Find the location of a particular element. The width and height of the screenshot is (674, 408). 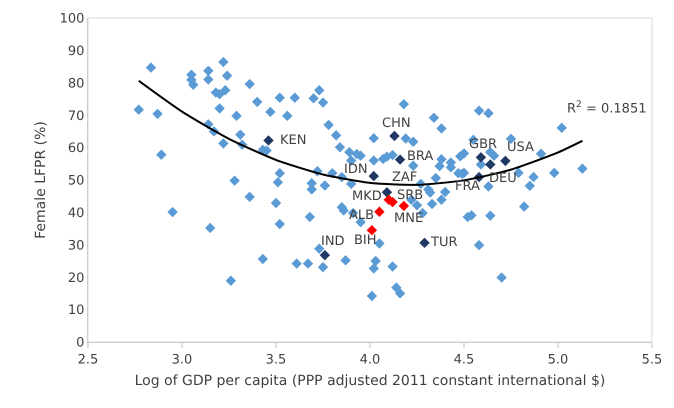

annotation: DEU is located at coordinates (503, 178).